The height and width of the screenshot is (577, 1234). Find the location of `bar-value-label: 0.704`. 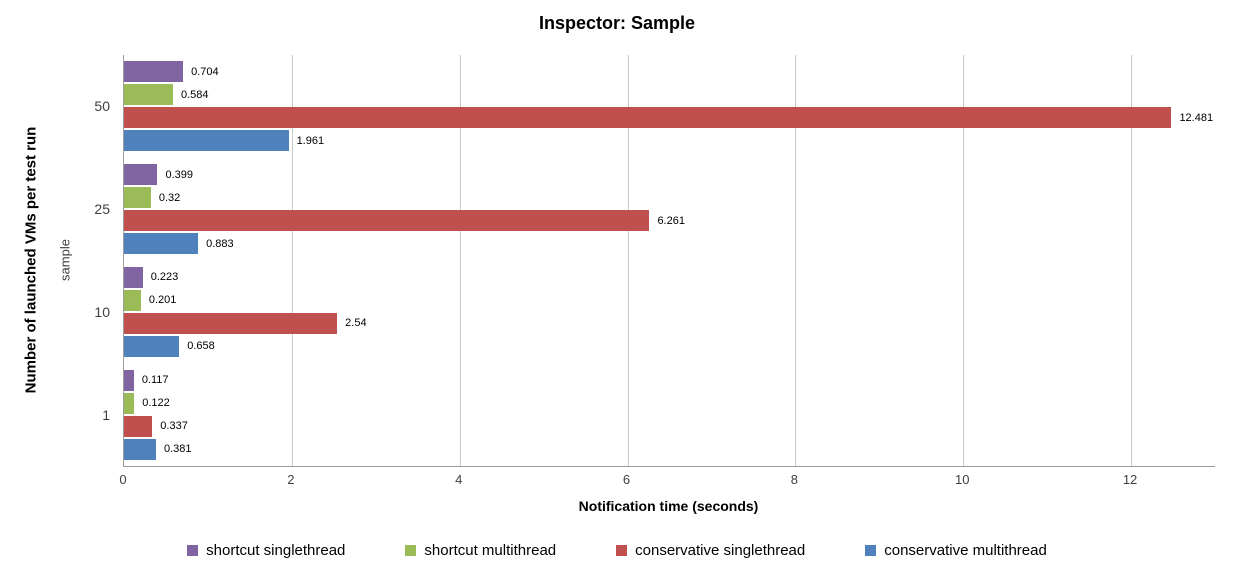

bar-value-label: 0.704 is located at coordinates (205, 71).